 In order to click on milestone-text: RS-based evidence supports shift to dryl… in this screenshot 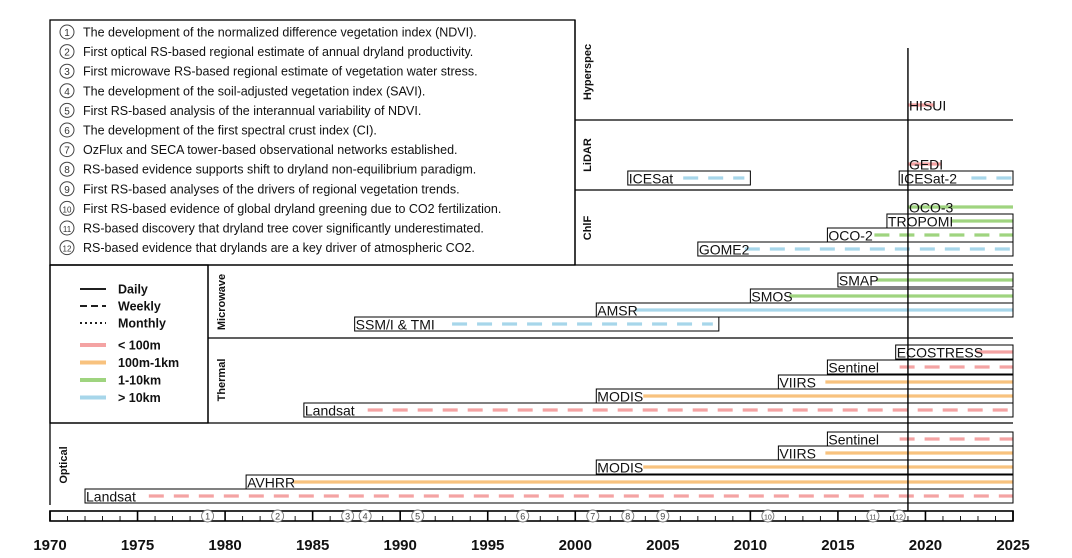, I will do `click(279, 170)`.